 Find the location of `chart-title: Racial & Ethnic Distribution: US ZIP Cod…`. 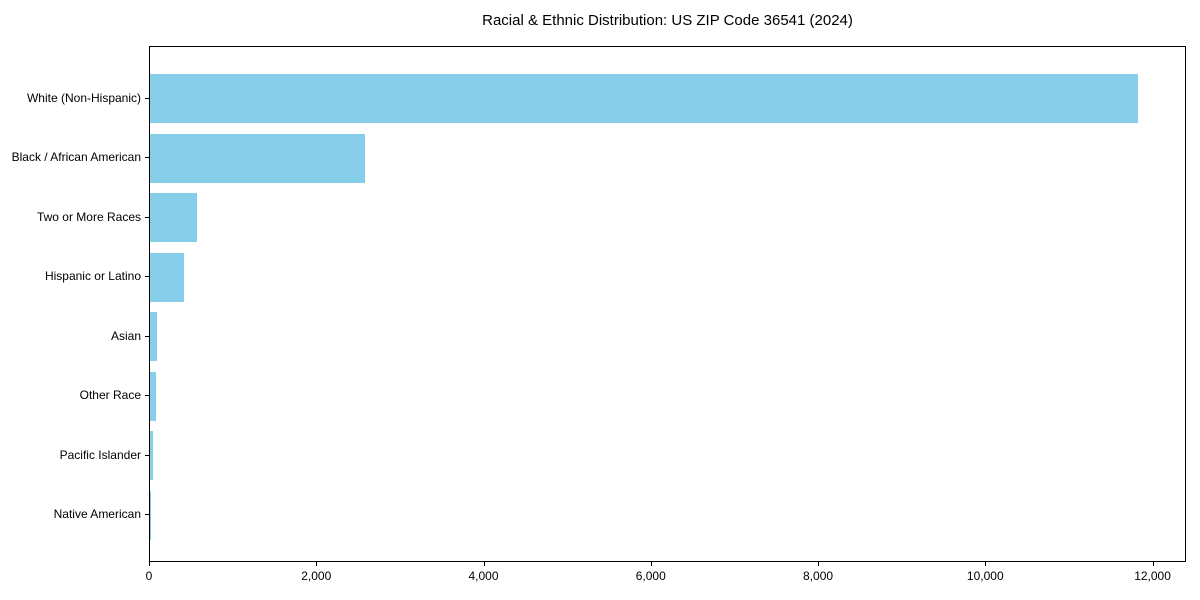

chart-title: Racial & Ethnic Distribution: US ZIP Cod… is located at coordinates (667, 20).